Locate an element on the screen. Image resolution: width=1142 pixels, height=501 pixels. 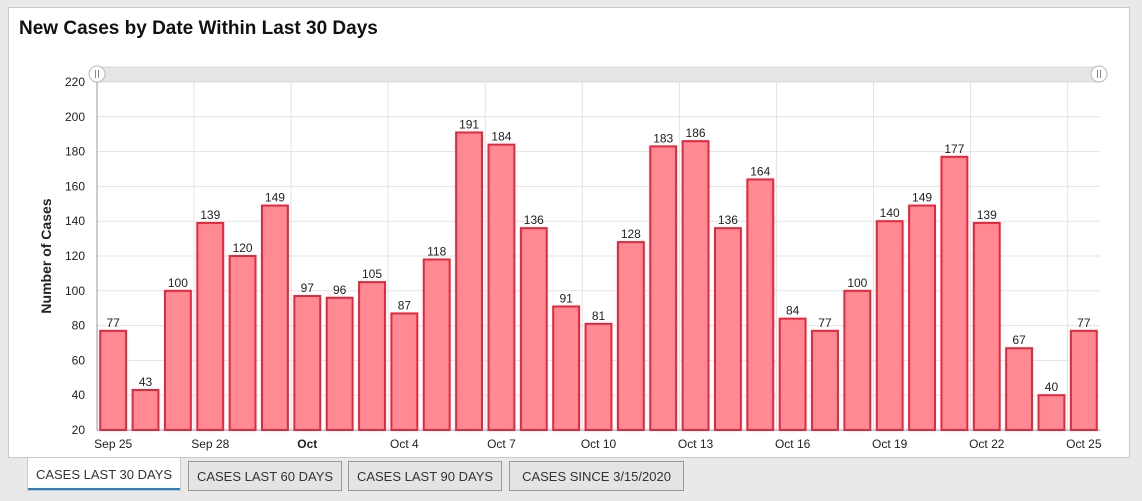
x-tick-label: Sep 28 is located at coordinates (210, 444).